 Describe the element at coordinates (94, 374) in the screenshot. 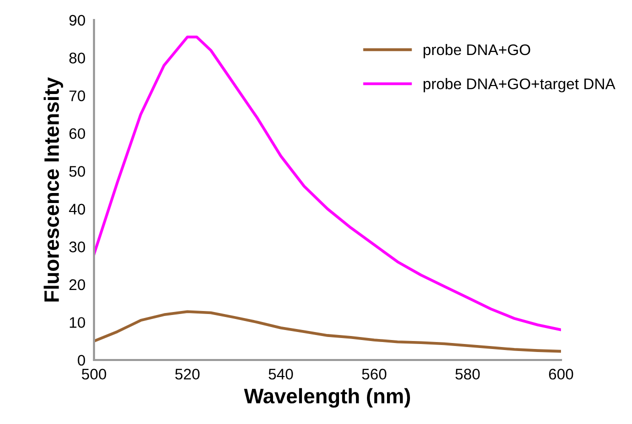

I see `x-tick-label: 500` at that location.